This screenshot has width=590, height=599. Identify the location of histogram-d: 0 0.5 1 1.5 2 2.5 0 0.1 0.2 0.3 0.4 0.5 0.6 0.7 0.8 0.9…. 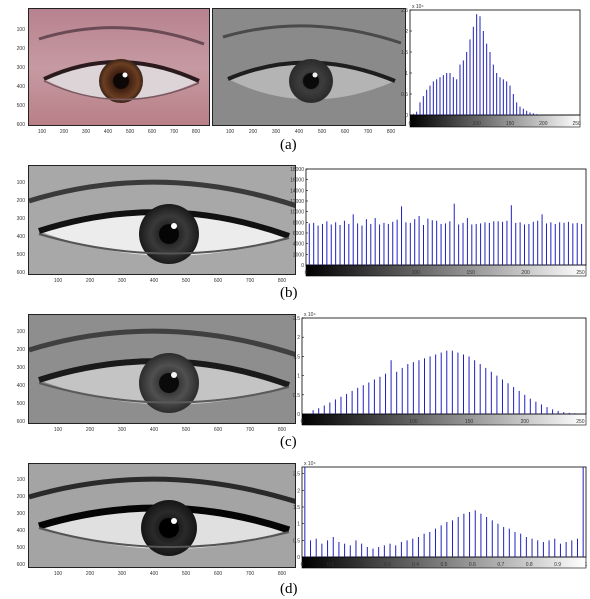
(432, 519).